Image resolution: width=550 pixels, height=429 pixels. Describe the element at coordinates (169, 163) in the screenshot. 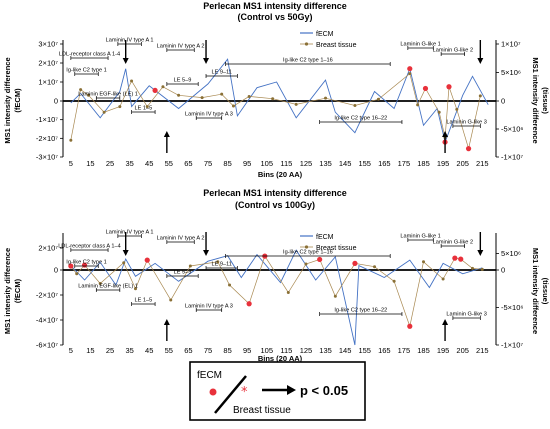

I see `x-tick-label: 55` at that location.